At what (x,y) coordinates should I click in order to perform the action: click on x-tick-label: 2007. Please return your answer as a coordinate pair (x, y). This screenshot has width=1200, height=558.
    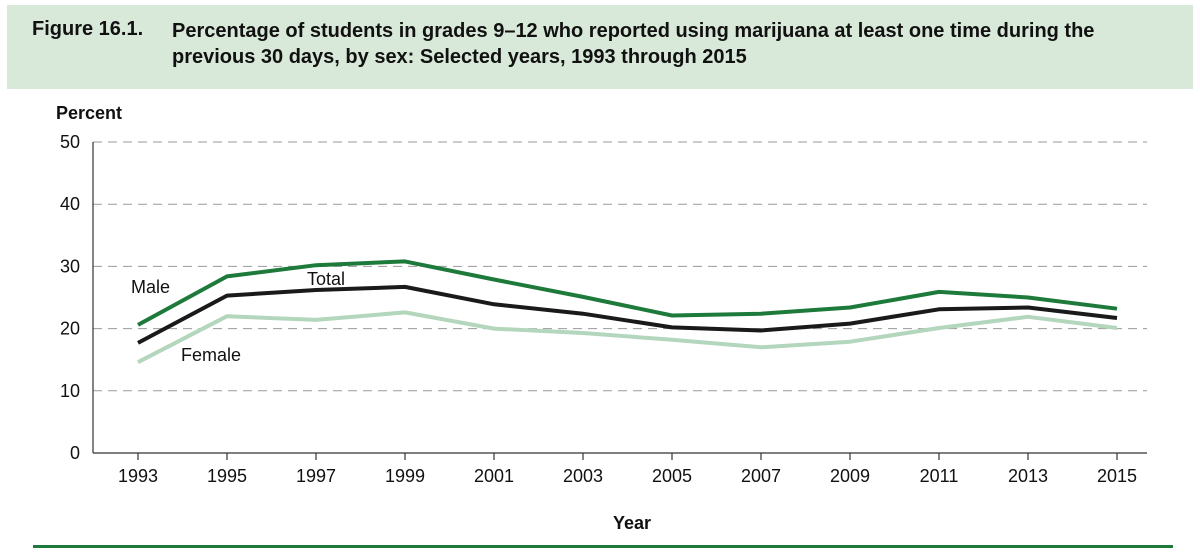
    Looking at the image, I should click on (761, 476).